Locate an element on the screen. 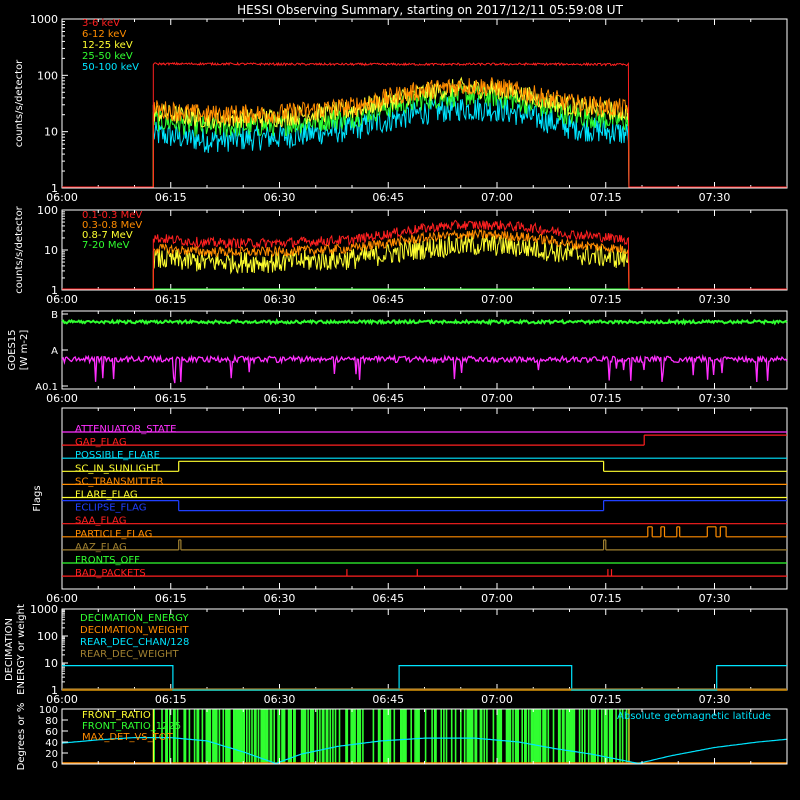 The image size is (800, 800). series-4-line is located at coordinates (424, 142).